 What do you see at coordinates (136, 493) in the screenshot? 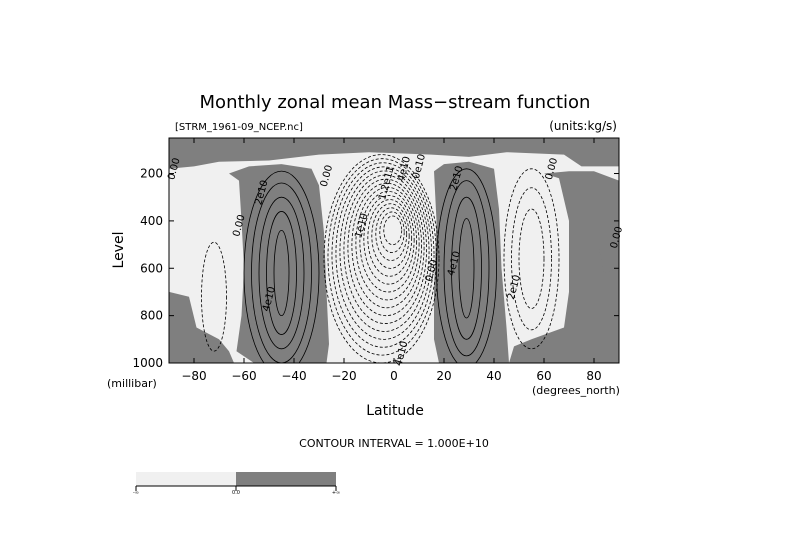
I see `colorbar-label-low: -∞` at bounding box center [136, 493].